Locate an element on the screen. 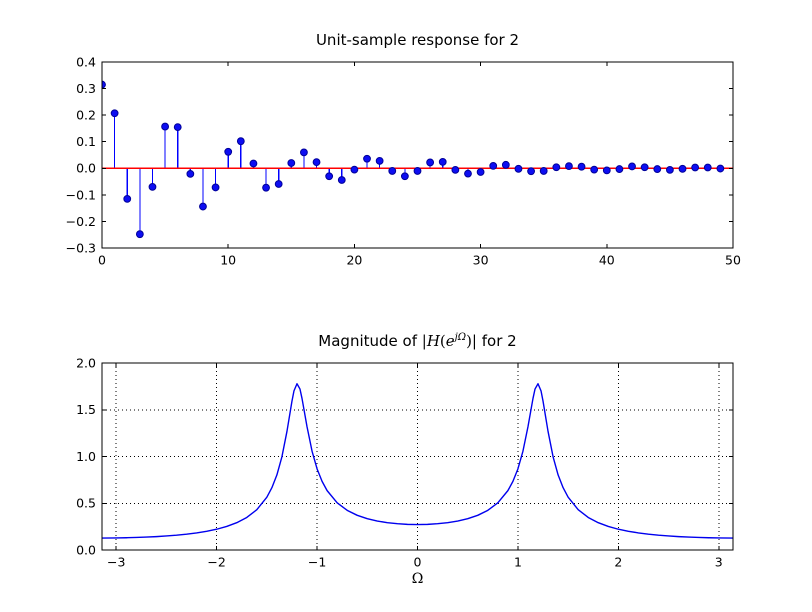 The image size is (812, 612). bottom-plot-title: Magnitude of |H(ejΩ)| for 2 is located at coordinates (417, 339).